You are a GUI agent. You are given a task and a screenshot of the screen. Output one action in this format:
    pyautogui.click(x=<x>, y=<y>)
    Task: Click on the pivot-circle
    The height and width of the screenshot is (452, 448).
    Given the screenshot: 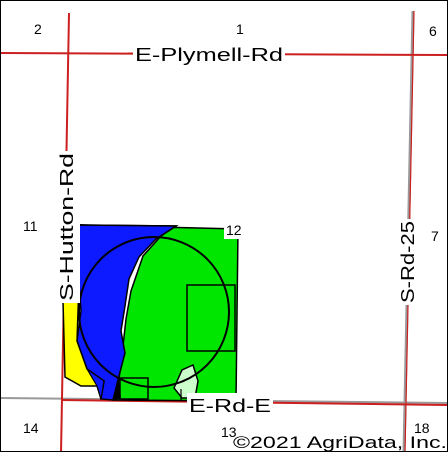 What is the action you would take?
    pyautogui.click(x=154, y=312)
    